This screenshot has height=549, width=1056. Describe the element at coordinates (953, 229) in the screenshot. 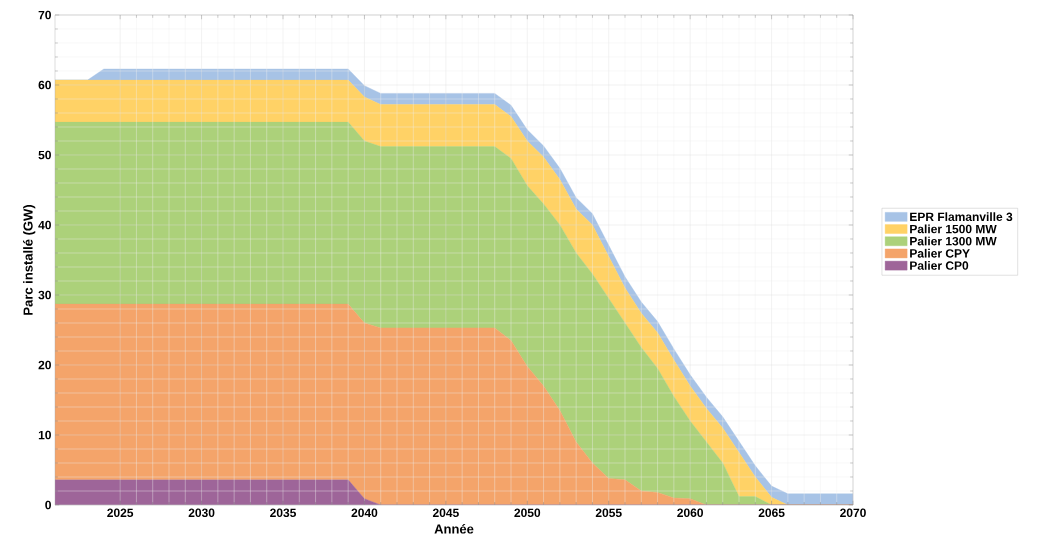

I see `legend-label: Palier 1500 MW` at that location.